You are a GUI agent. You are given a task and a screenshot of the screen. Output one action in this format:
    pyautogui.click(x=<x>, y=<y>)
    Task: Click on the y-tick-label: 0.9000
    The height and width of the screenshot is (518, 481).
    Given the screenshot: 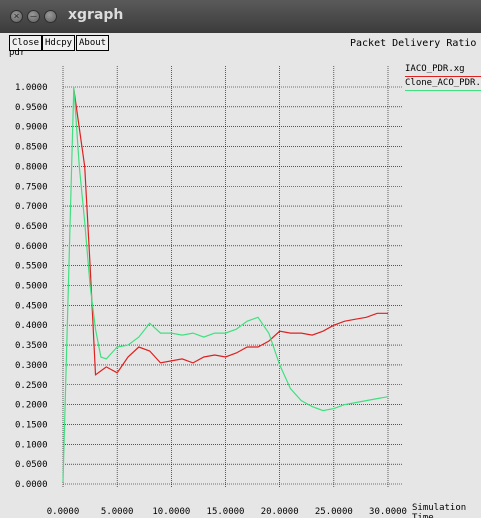 What is the action you would take?
    pyautogui.click(x=31, y=128)
    